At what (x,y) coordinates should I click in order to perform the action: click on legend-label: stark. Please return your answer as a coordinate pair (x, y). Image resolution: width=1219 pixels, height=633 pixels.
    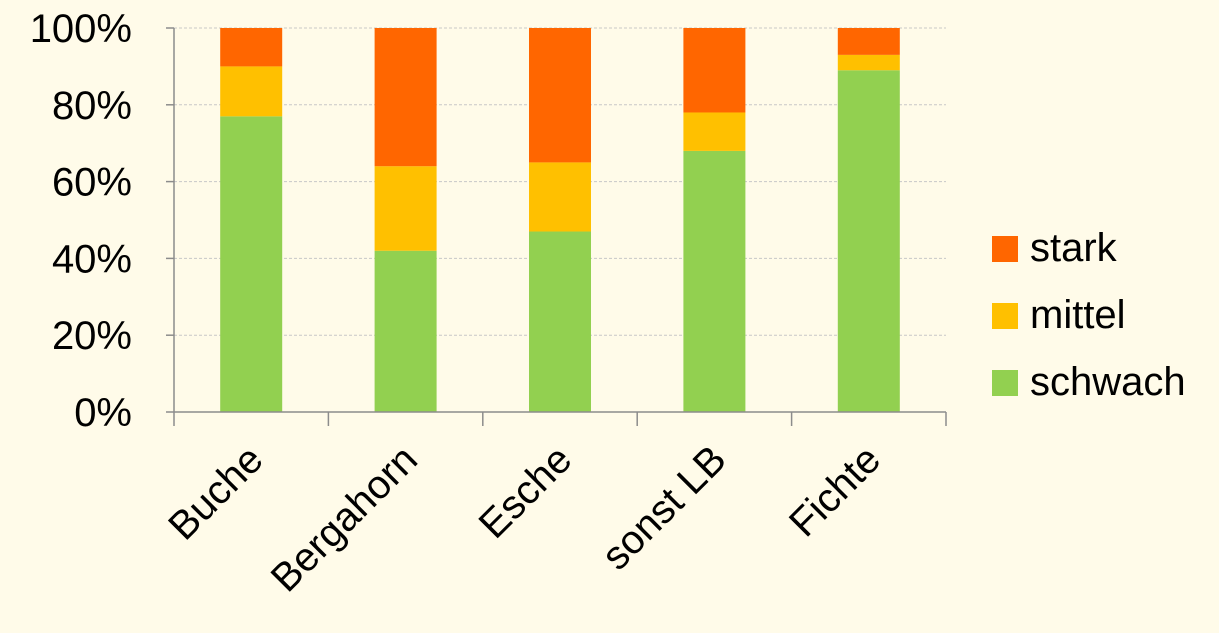
    Looking at the image, I should click on (1074, 248).